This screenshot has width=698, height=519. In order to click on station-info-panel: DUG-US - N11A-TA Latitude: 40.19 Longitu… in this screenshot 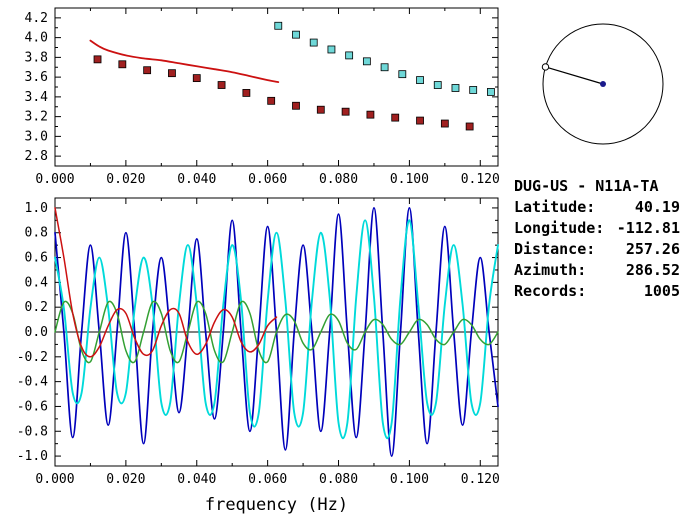, I will do `click(597, 239)`.